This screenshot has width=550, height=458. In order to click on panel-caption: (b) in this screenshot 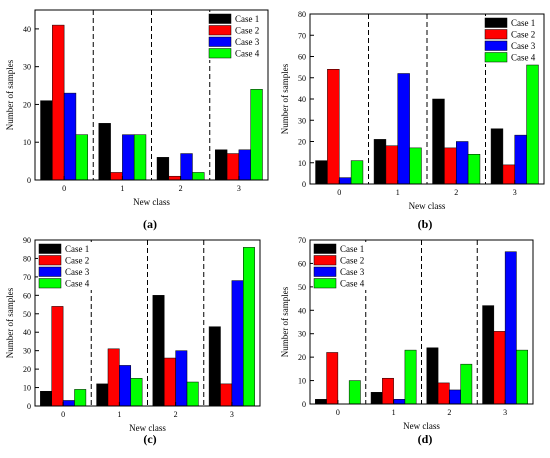, I will do `click(425, 224)`.